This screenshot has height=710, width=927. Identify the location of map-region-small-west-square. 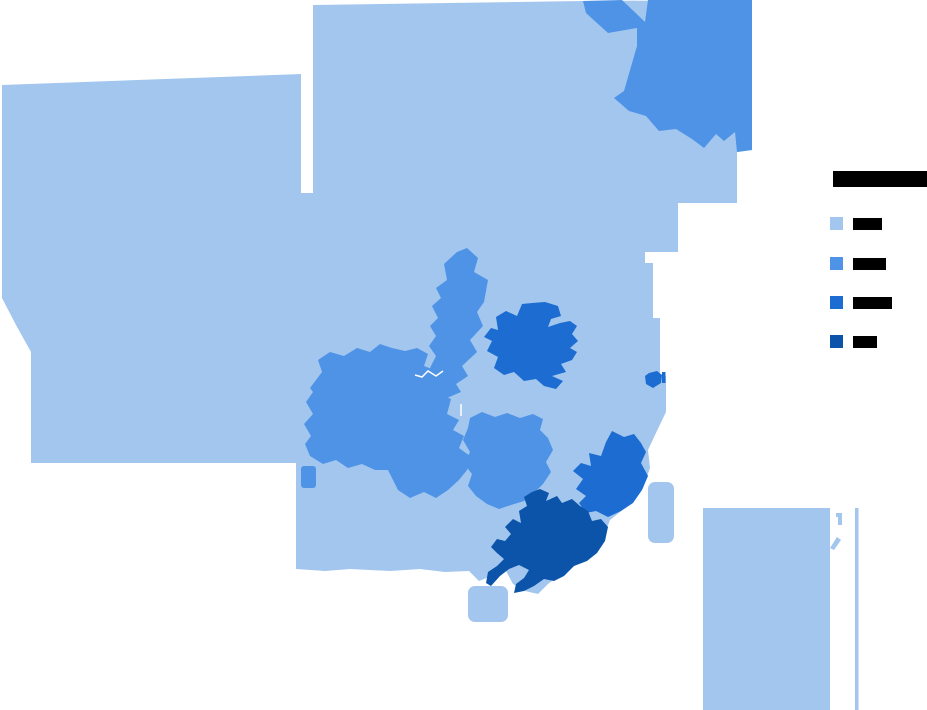
(308, 477).